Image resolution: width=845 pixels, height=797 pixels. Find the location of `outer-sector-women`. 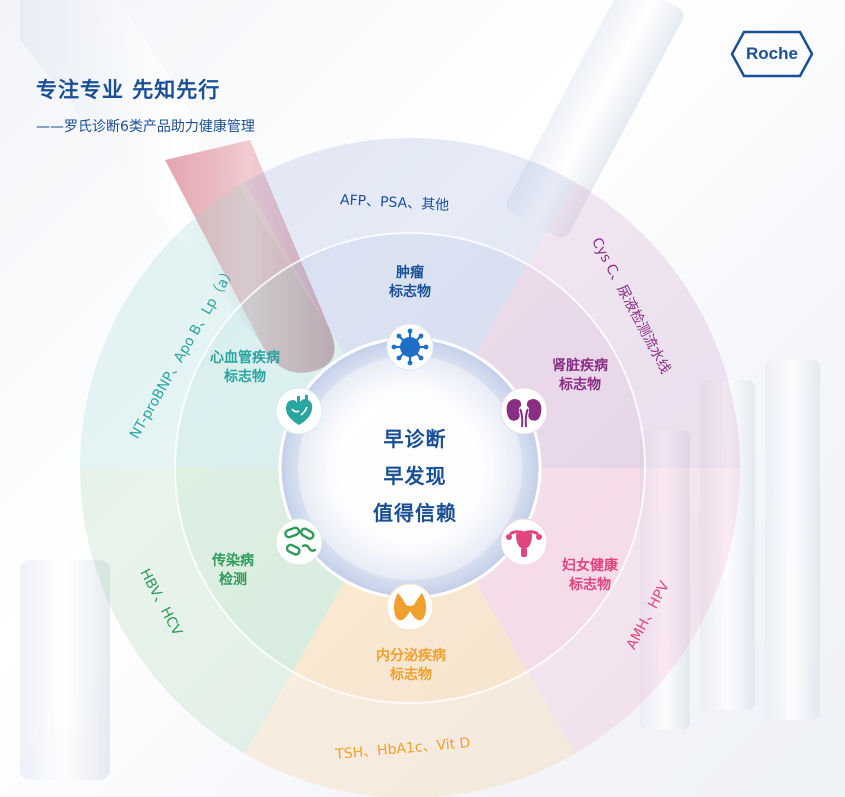

outer-sector-women is located at coordinates (633, 611).